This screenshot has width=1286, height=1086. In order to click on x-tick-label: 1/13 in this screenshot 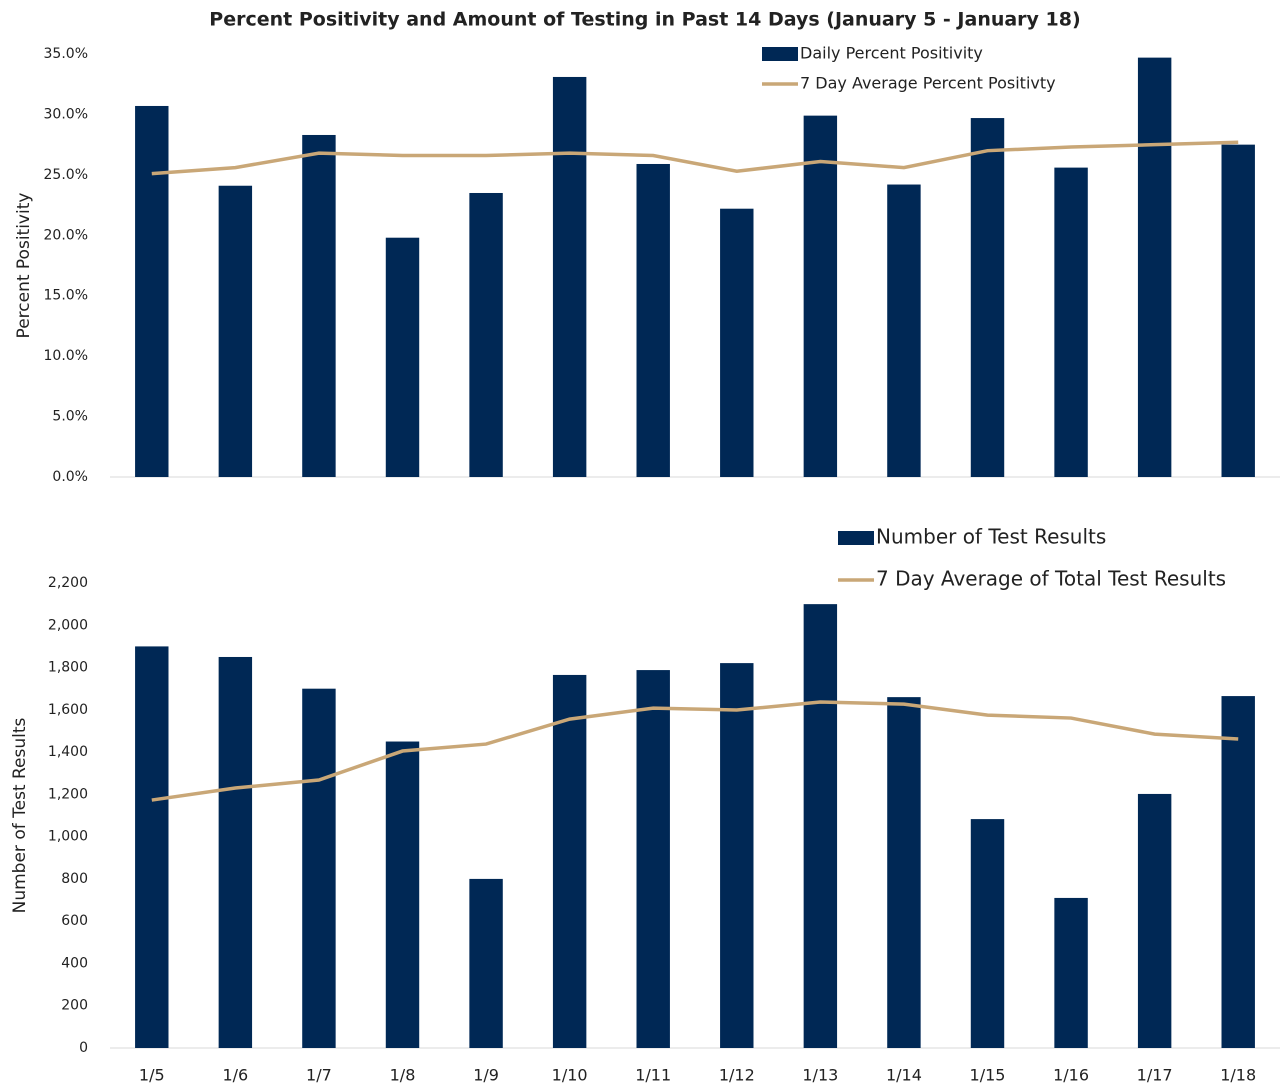, I will do `click(820, 1075)`.